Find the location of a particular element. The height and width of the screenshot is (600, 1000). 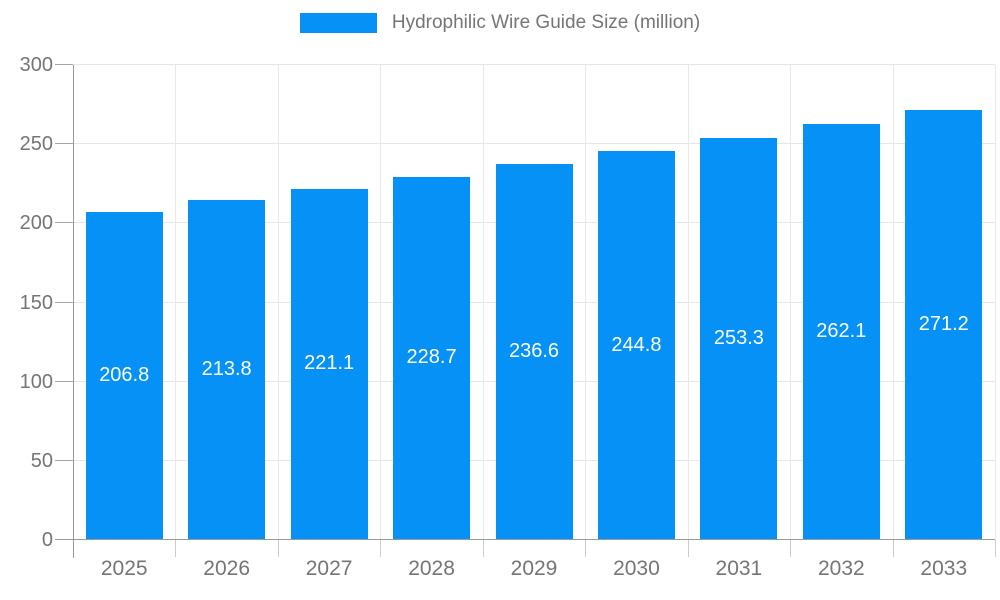

y-tick-label: 300 is located at coordinates (36, 65).